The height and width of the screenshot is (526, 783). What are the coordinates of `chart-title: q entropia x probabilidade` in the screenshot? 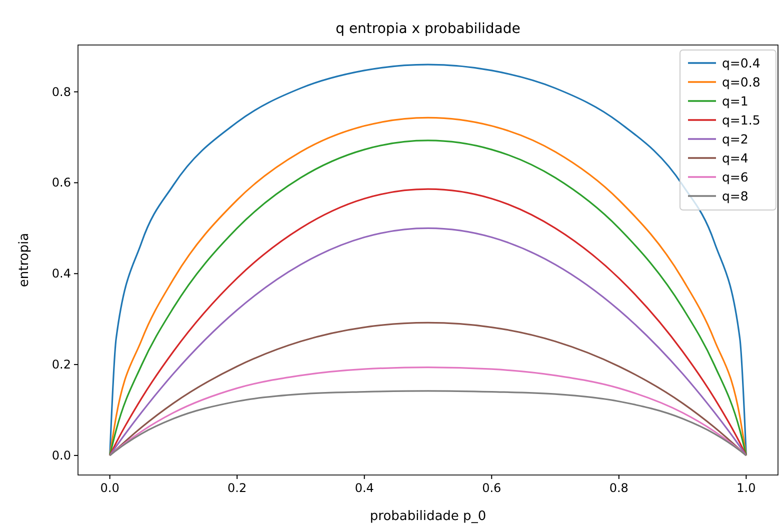 It's located at (428, 29).